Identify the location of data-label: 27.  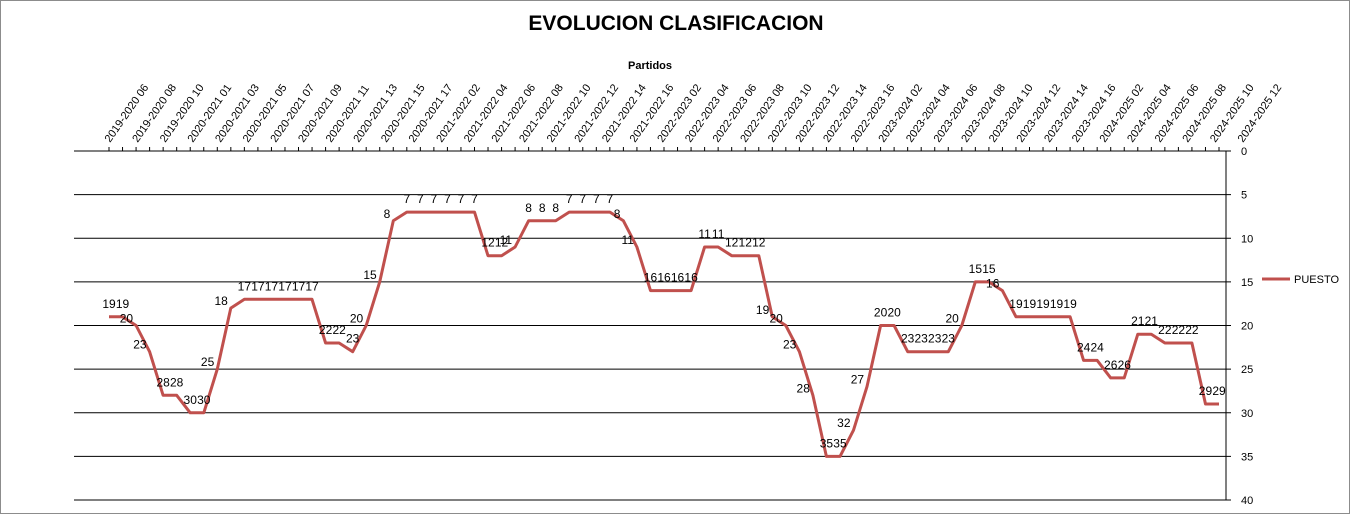
(858, 380).